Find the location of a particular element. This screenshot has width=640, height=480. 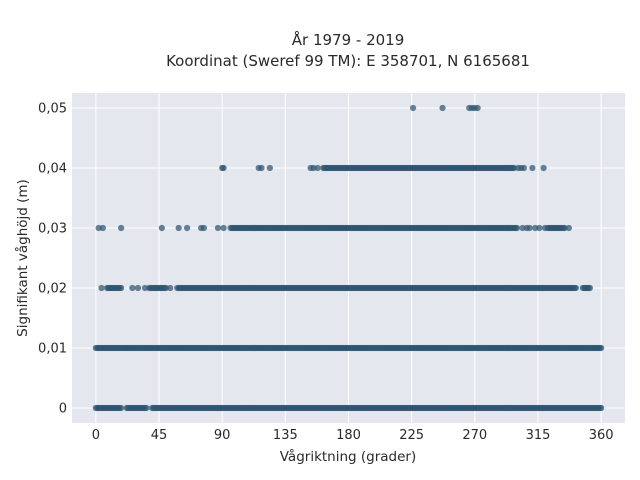

x-tick-label: 270 is located at coordinates (474, 435).